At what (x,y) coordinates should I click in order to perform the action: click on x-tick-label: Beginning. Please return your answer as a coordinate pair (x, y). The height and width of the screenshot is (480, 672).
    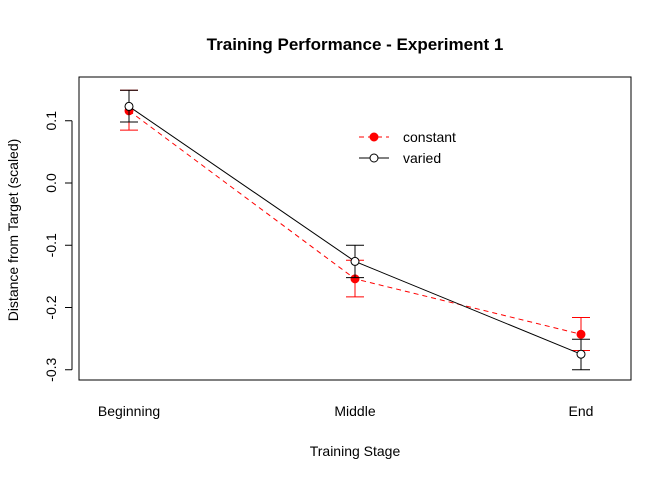
    Looking at the image, I should click on (129, 411).